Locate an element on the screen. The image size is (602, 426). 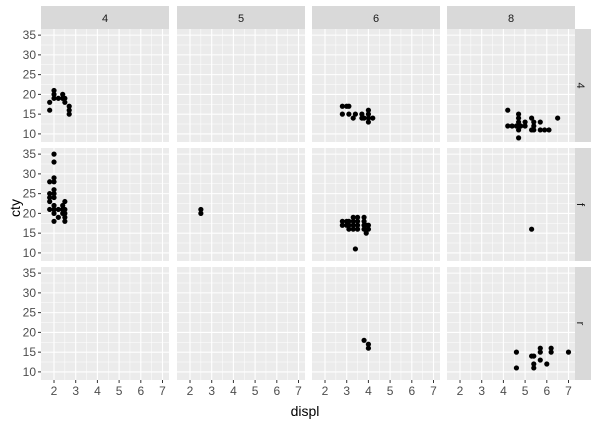
facet-strip-col-label: 8 is located at coordinates (511, 19).